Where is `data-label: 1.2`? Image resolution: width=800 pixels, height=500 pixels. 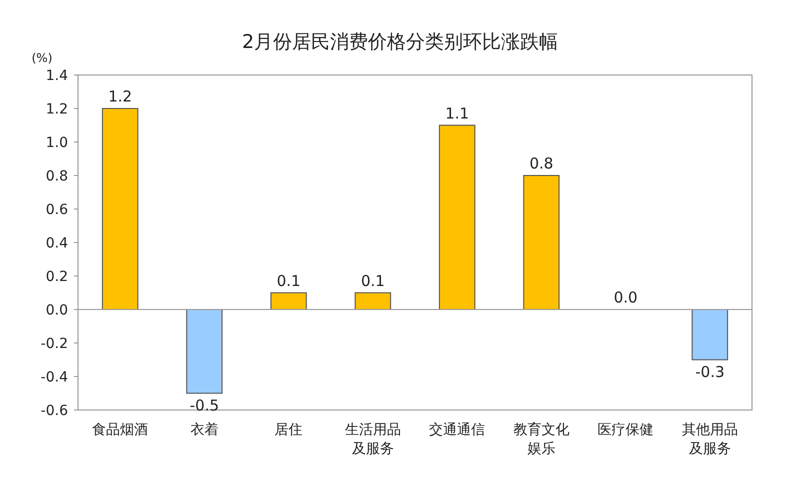
data-label: 1.2 is located at coordinates (120, 97).